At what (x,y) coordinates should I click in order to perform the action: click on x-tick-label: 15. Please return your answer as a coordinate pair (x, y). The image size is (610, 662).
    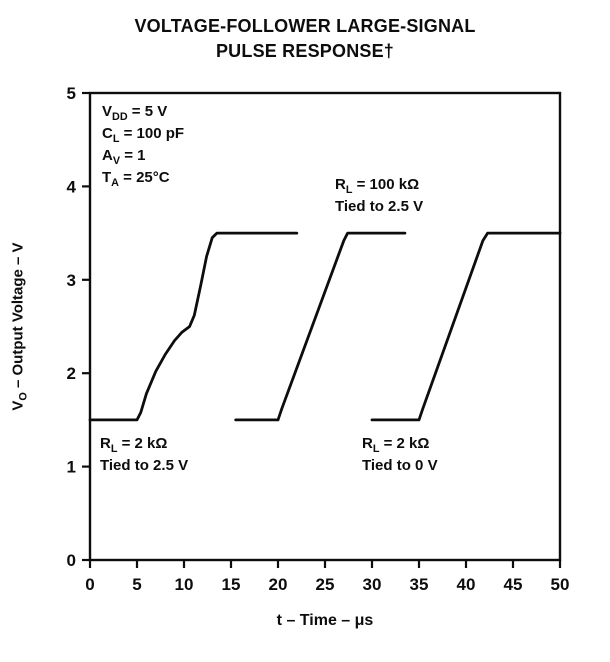
    Looking at the image, I should click on (231, 584).